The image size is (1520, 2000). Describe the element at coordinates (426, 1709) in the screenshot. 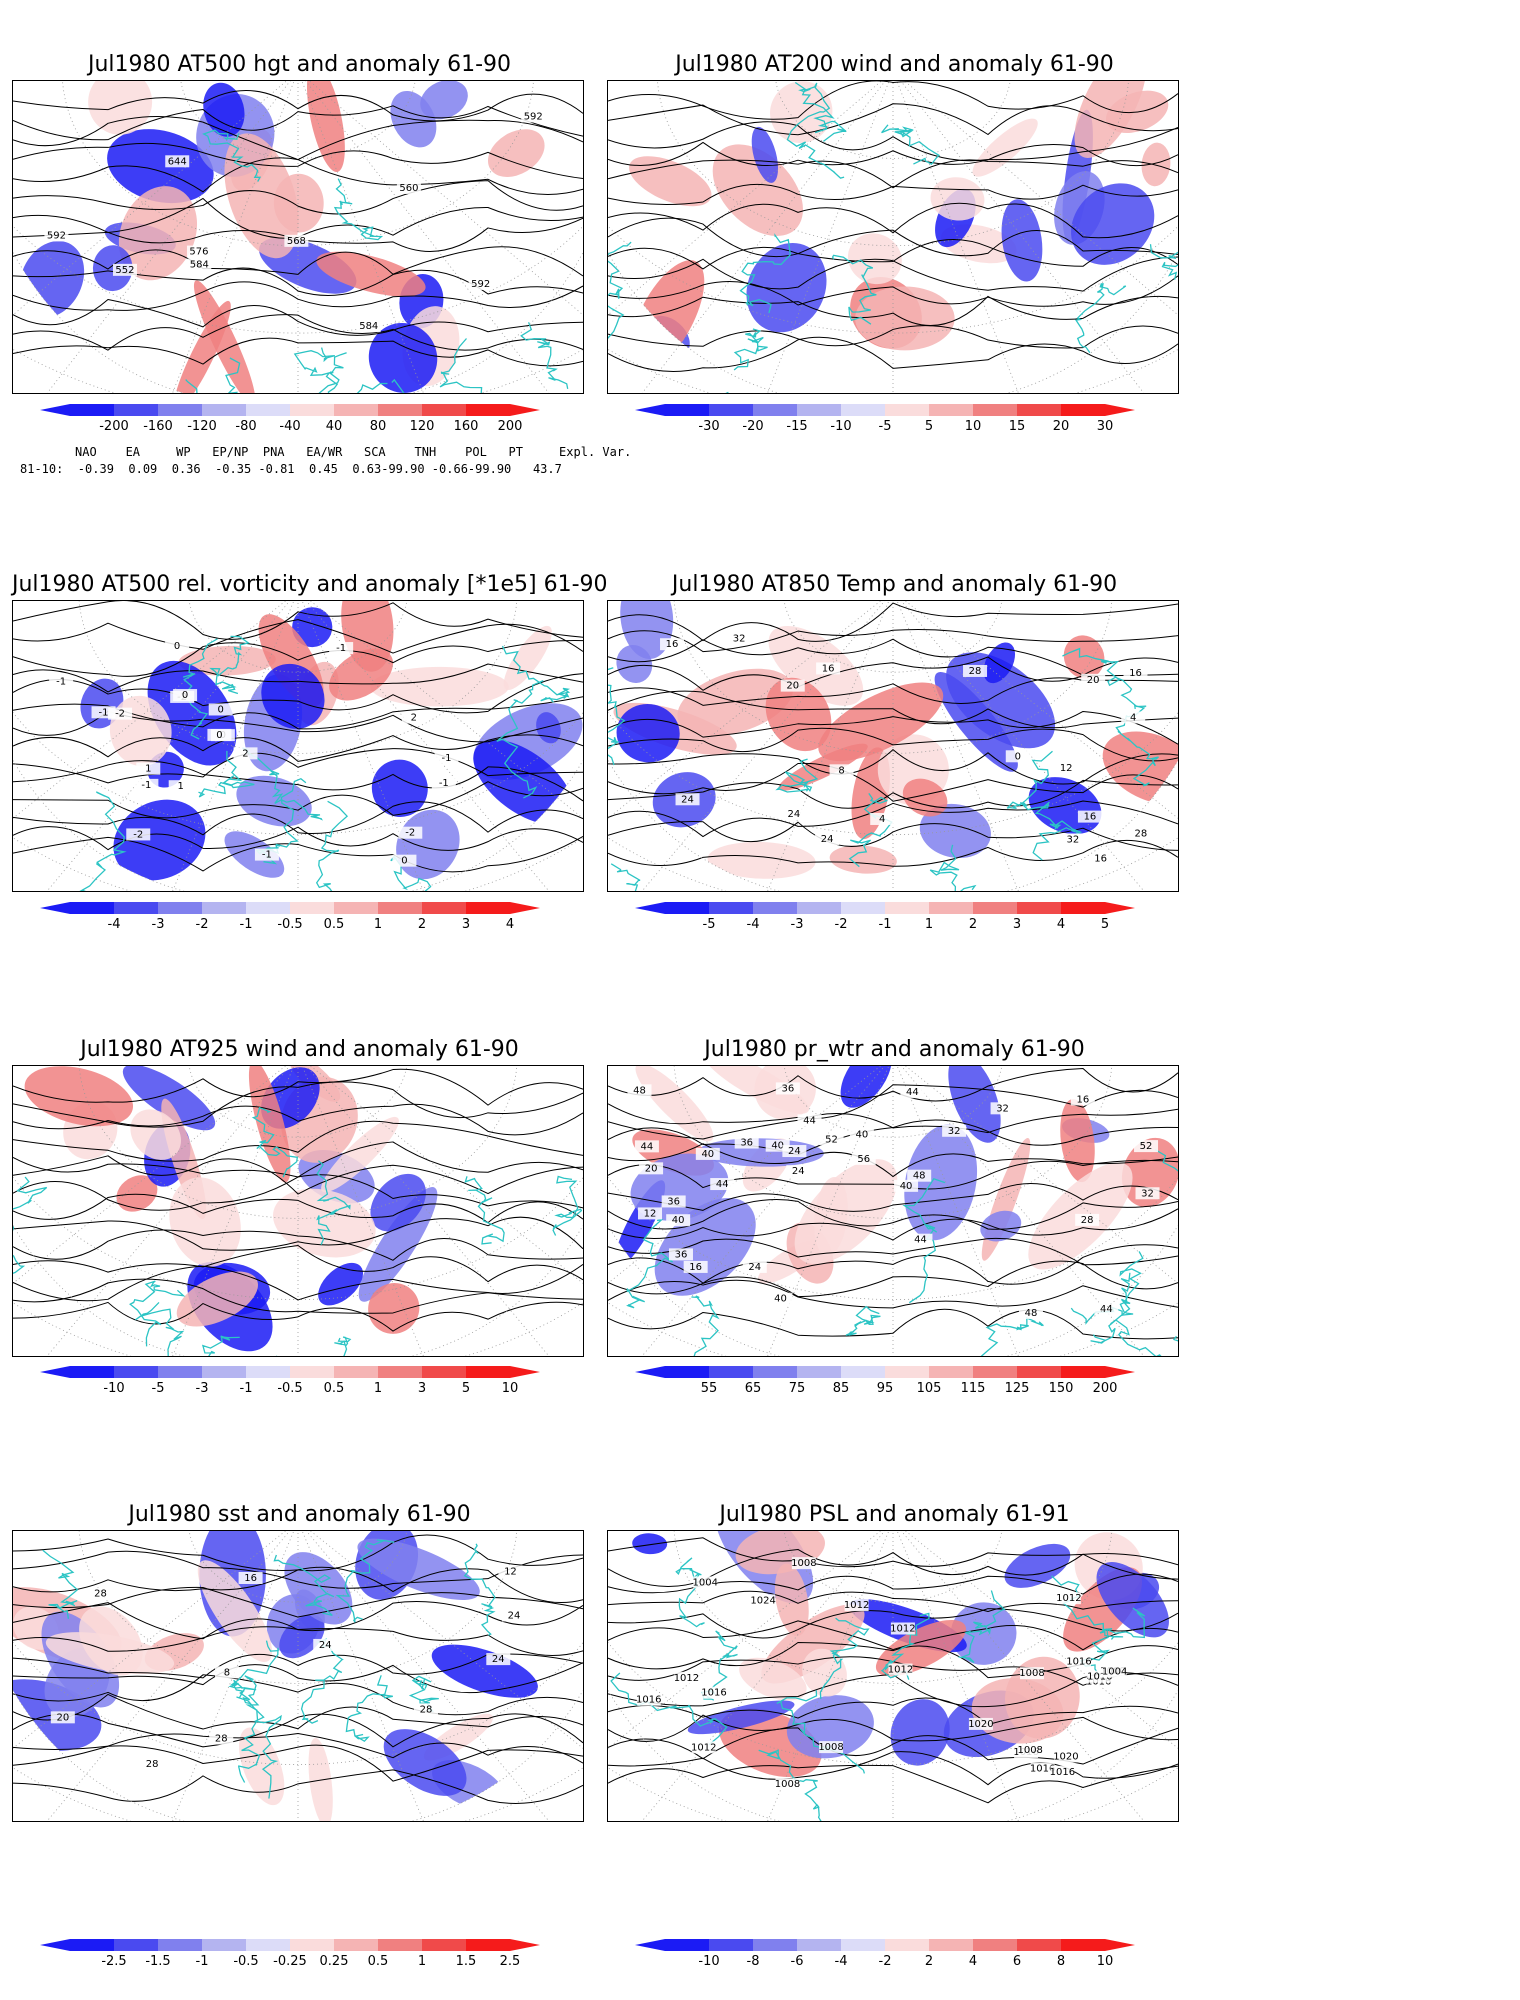

I see `contour-label: 28` at that location.